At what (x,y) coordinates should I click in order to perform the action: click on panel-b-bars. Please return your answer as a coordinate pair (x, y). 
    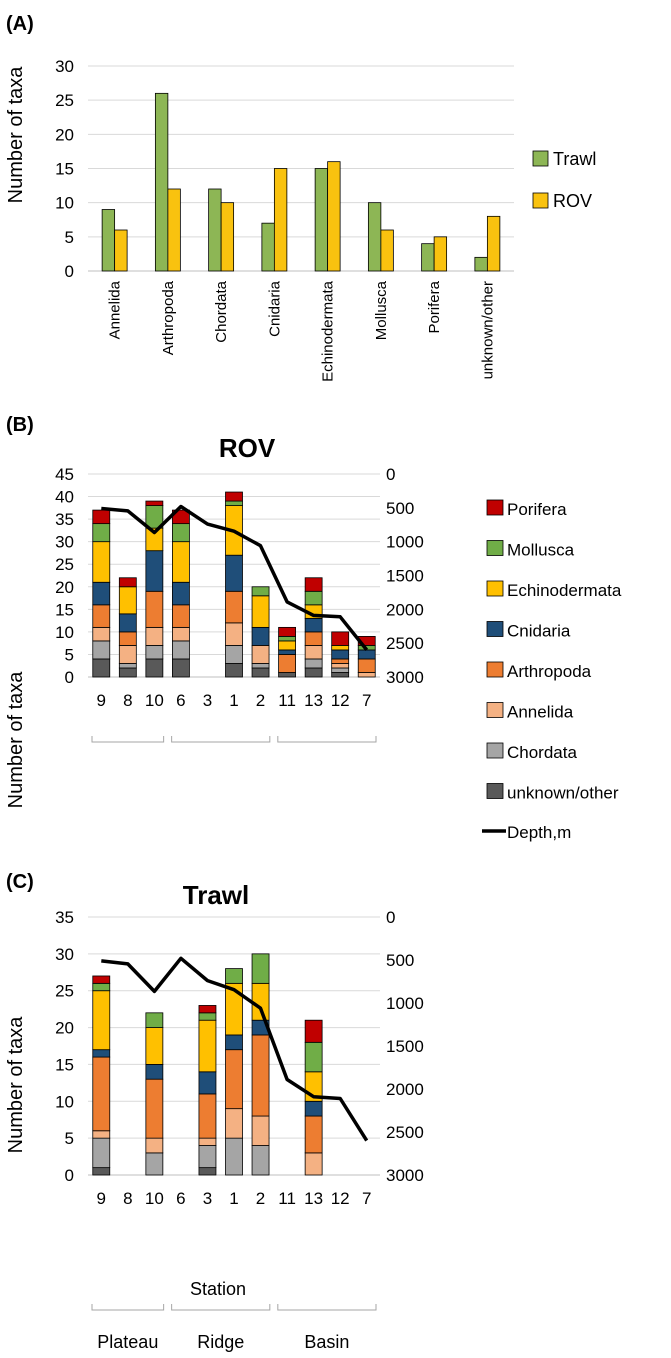
    Looking at the image, I should click on (234, 584).